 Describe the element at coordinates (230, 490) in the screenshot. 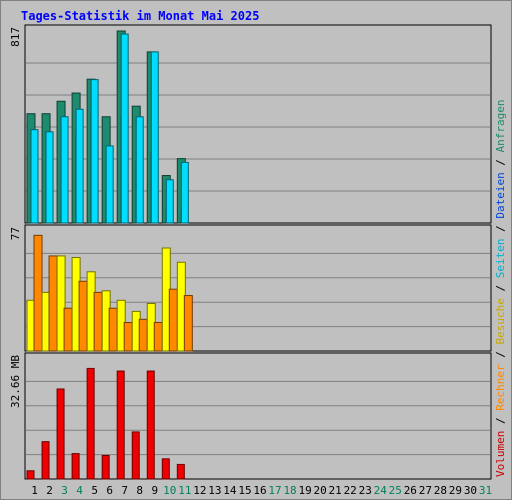

I see `x-tick-label-day-14: 14` at that location.